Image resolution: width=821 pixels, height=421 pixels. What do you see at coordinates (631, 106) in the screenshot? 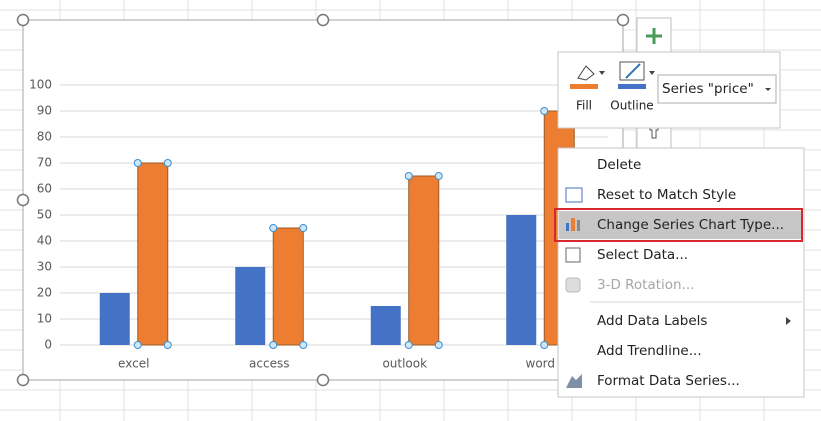
I see `outline-label: Outline` at bounding box center [631, 106].